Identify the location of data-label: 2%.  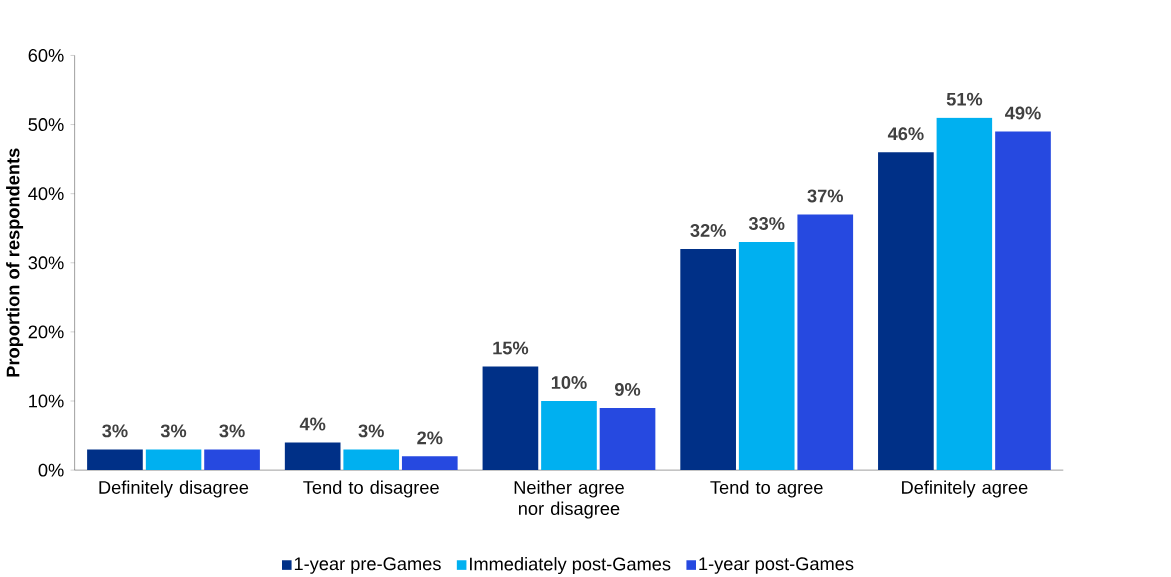
(430, 438).